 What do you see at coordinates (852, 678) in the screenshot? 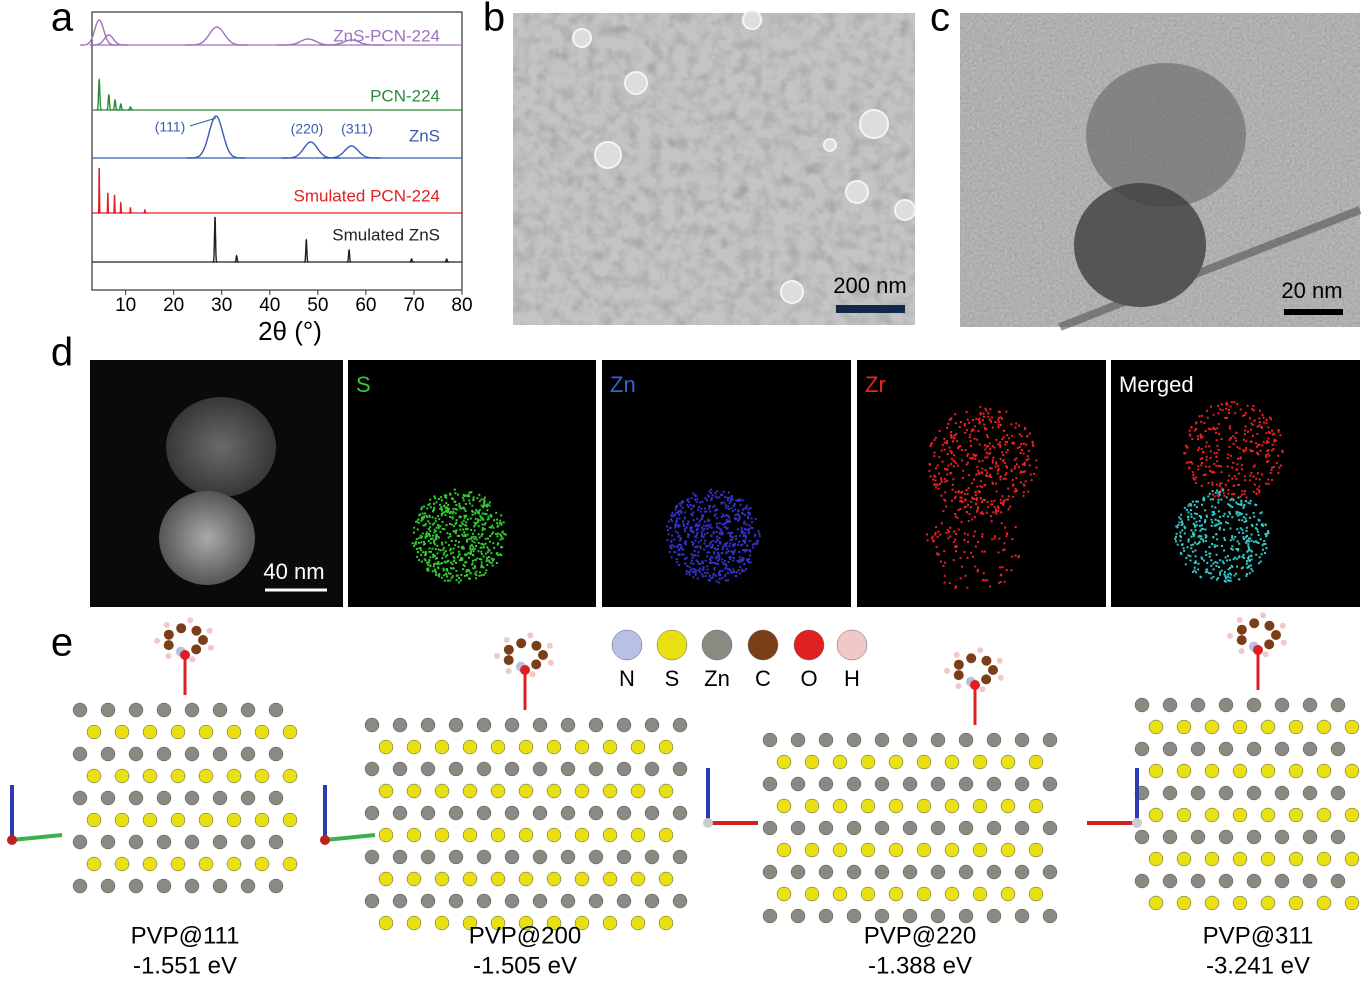
I see `legend-label: H` at bounding box center [852, 678].